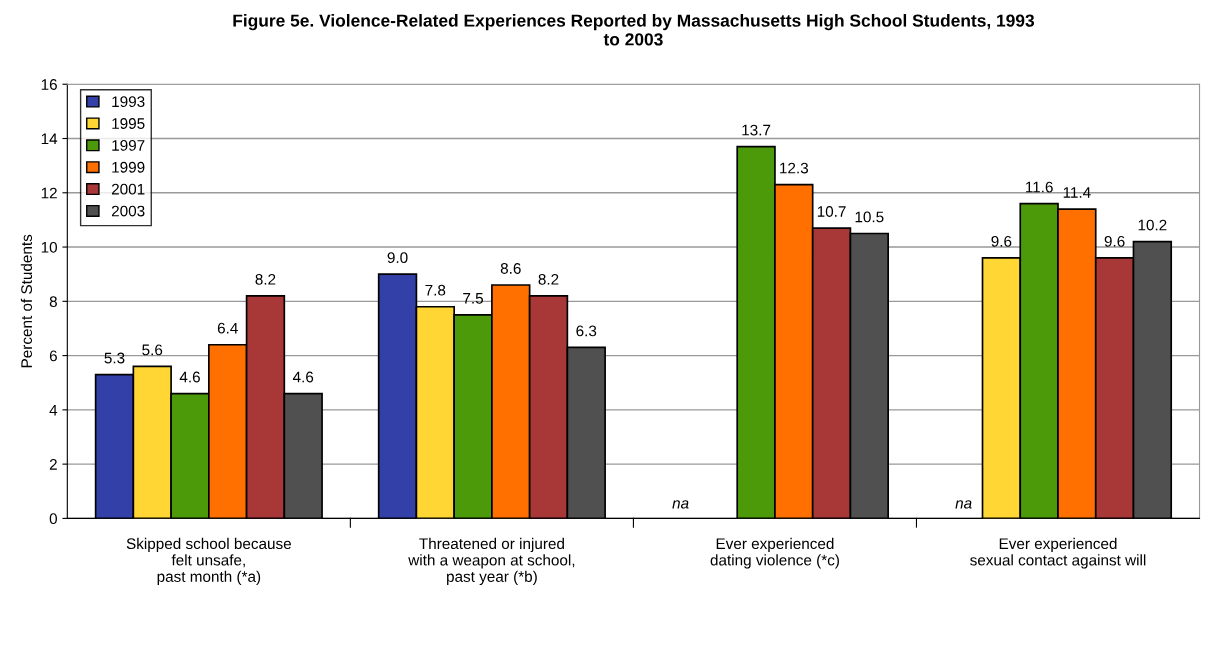 The height and width of the screenshot is (648, 1224). What do you see at coordinates (49, 84) in the screenshot?
I see `y-tick-label: 16` at bounding box center [49, 84].